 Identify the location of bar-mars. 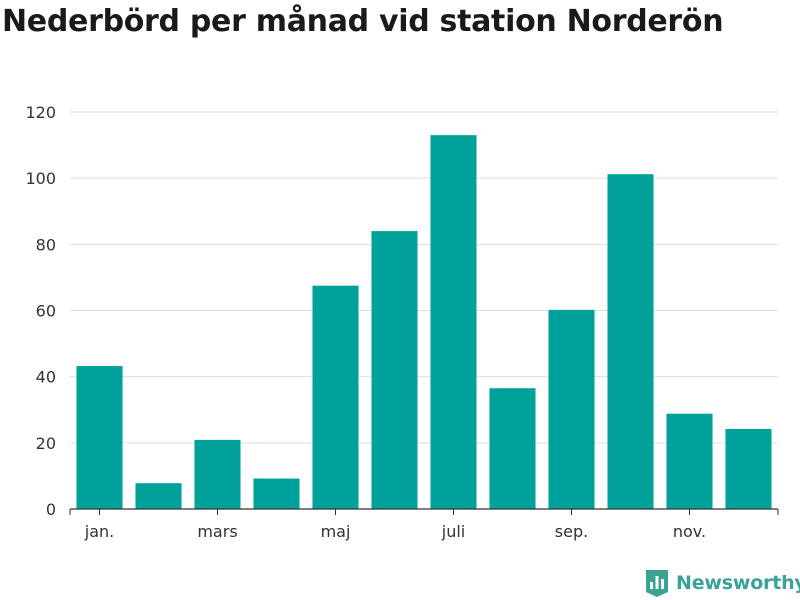
(217, 474).